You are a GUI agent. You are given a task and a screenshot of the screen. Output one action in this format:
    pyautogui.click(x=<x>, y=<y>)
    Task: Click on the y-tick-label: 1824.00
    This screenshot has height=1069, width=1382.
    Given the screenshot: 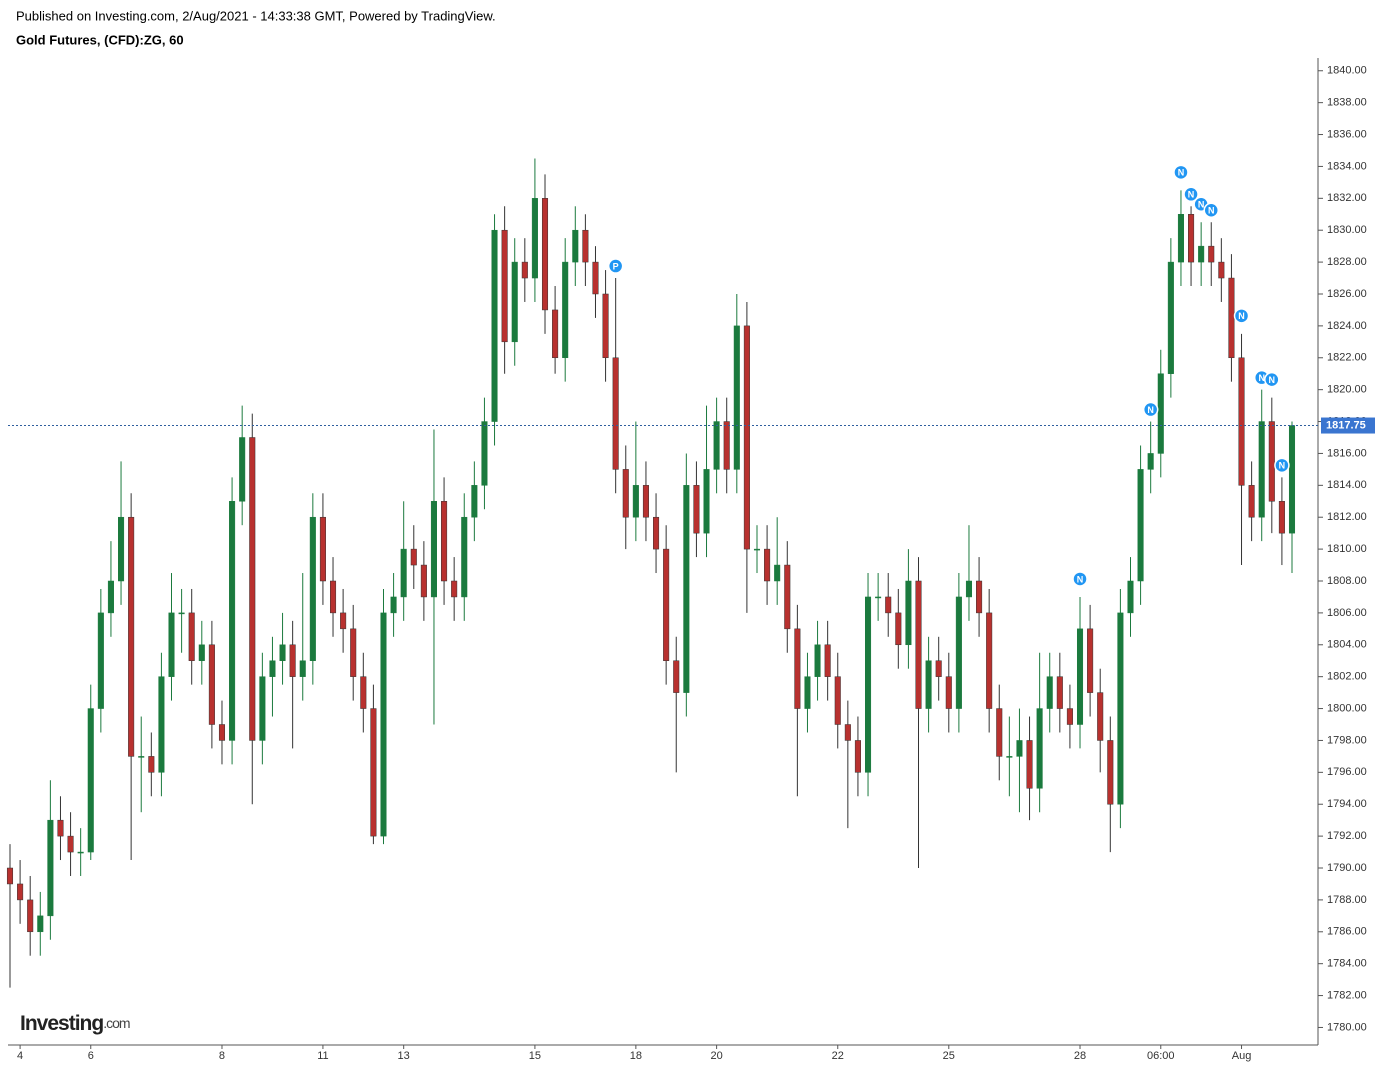 What is the action you would take?
    pyautogui.click(x=1347, y=326)
    